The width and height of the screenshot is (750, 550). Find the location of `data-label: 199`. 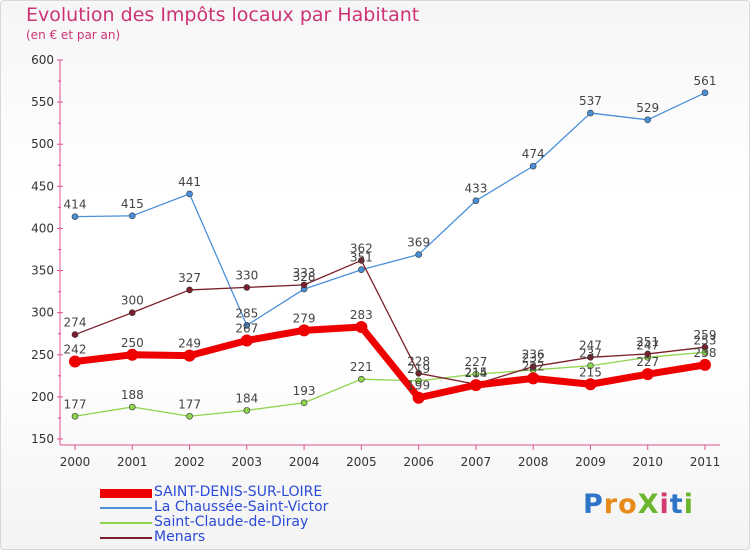

data-label: 199 is located at coordinates (418, 386).